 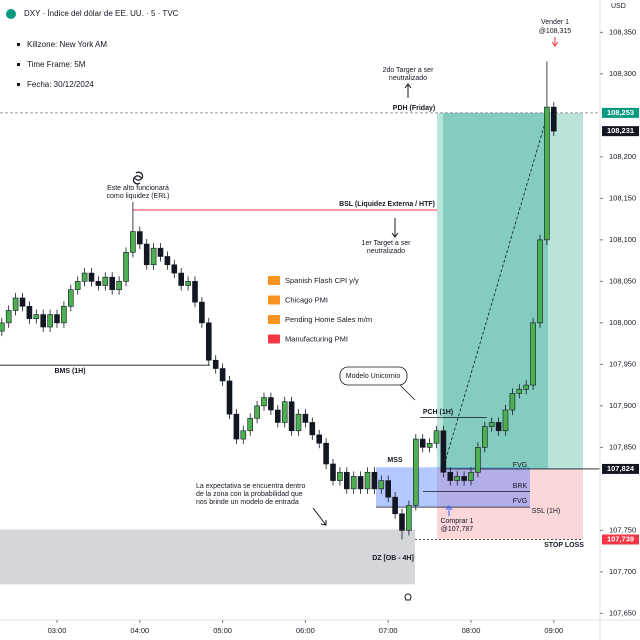 I want to click on x-tick-label: 06:00, so click(x=305, y=630).